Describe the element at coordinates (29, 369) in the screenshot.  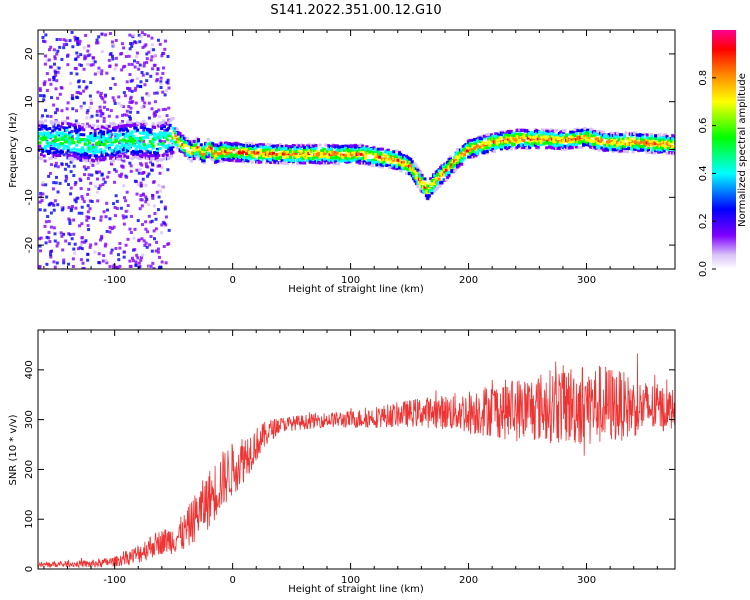
I see `snr-y-tick-label: 400` at that location.